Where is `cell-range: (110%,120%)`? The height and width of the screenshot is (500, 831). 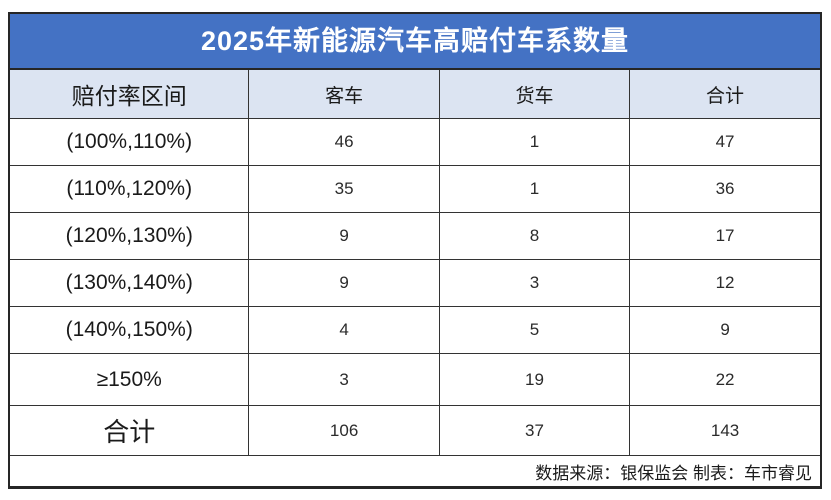
cell-range: (110%,120%) is located at coordinates (130, 189).